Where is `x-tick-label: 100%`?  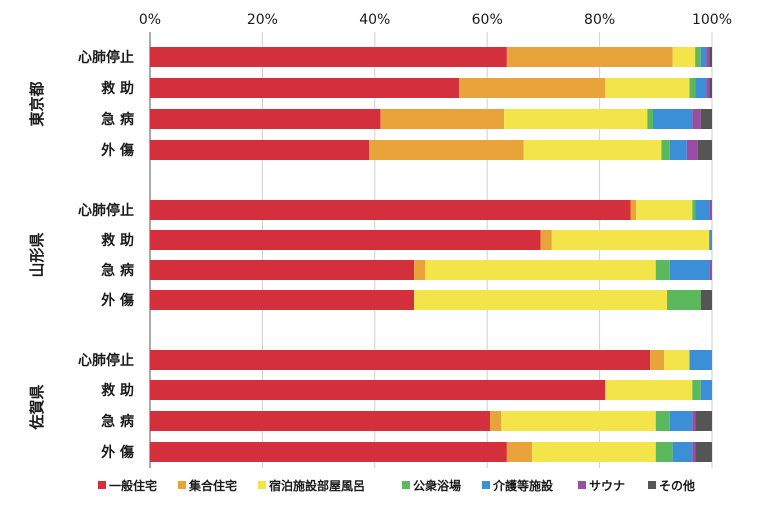
x-tick-label: 100% is located at coordinates (712, 20).